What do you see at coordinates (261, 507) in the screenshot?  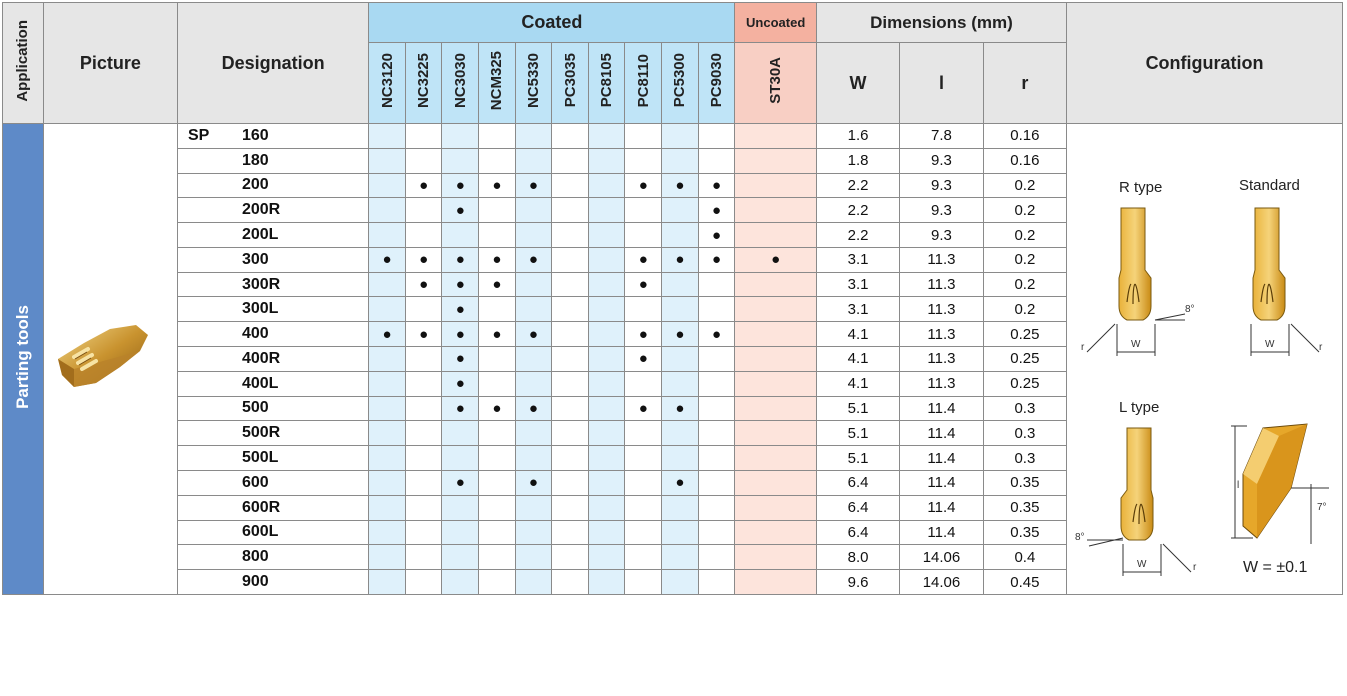 I see `designation-code: 600R` at bounding box center [261, 507].